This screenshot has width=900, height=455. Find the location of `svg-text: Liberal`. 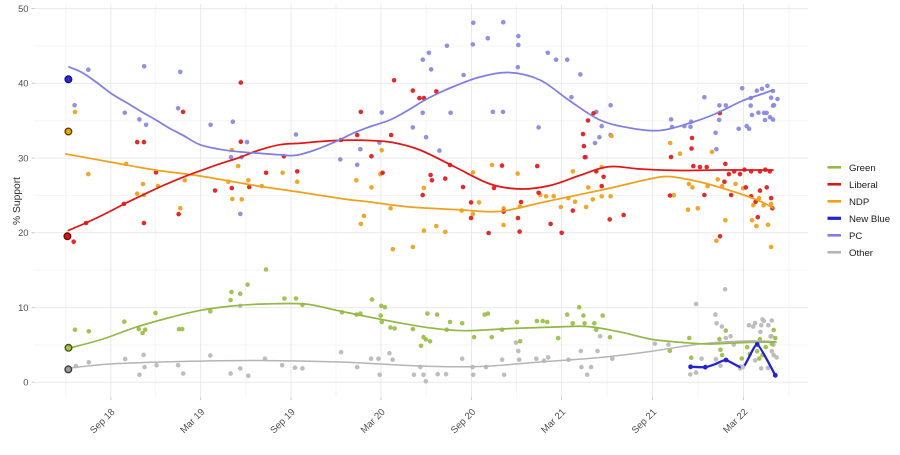

svg-text: Liberal is located at coordinates (863, 185).